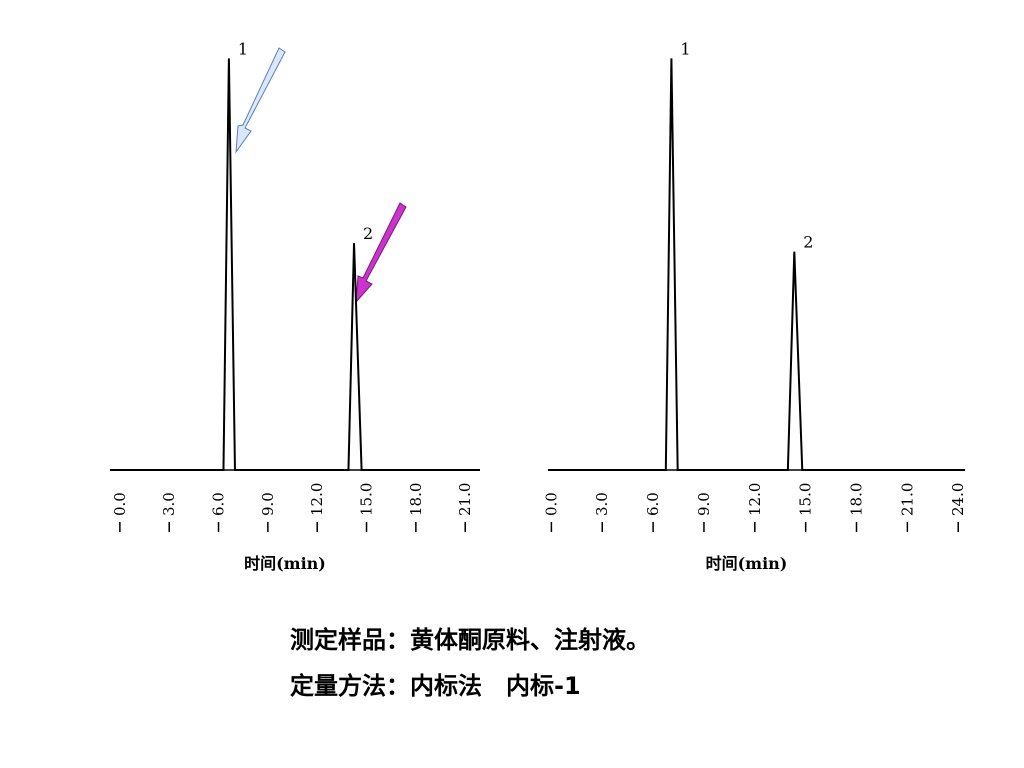 The height and width of the screenshot is (768, 1024). Describe the element at coordinates (958, 499) in the screenshot. I see `x-tick-label: 24.0` at that location.